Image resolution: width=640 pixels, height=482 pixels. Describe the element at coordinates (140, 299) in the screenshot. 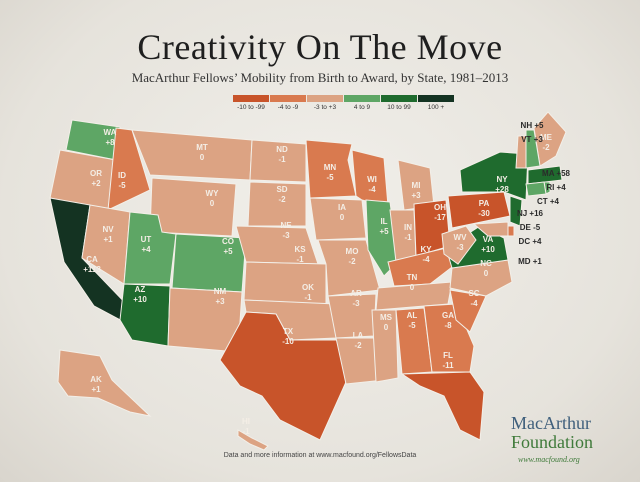

I see `state-value-az: +10` at that location.